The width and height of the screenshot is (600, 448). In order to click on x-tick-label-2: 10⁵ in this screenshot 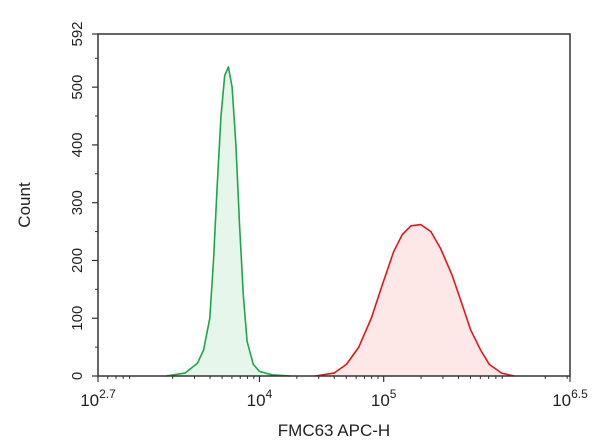, I will do `click(384, 398)`.